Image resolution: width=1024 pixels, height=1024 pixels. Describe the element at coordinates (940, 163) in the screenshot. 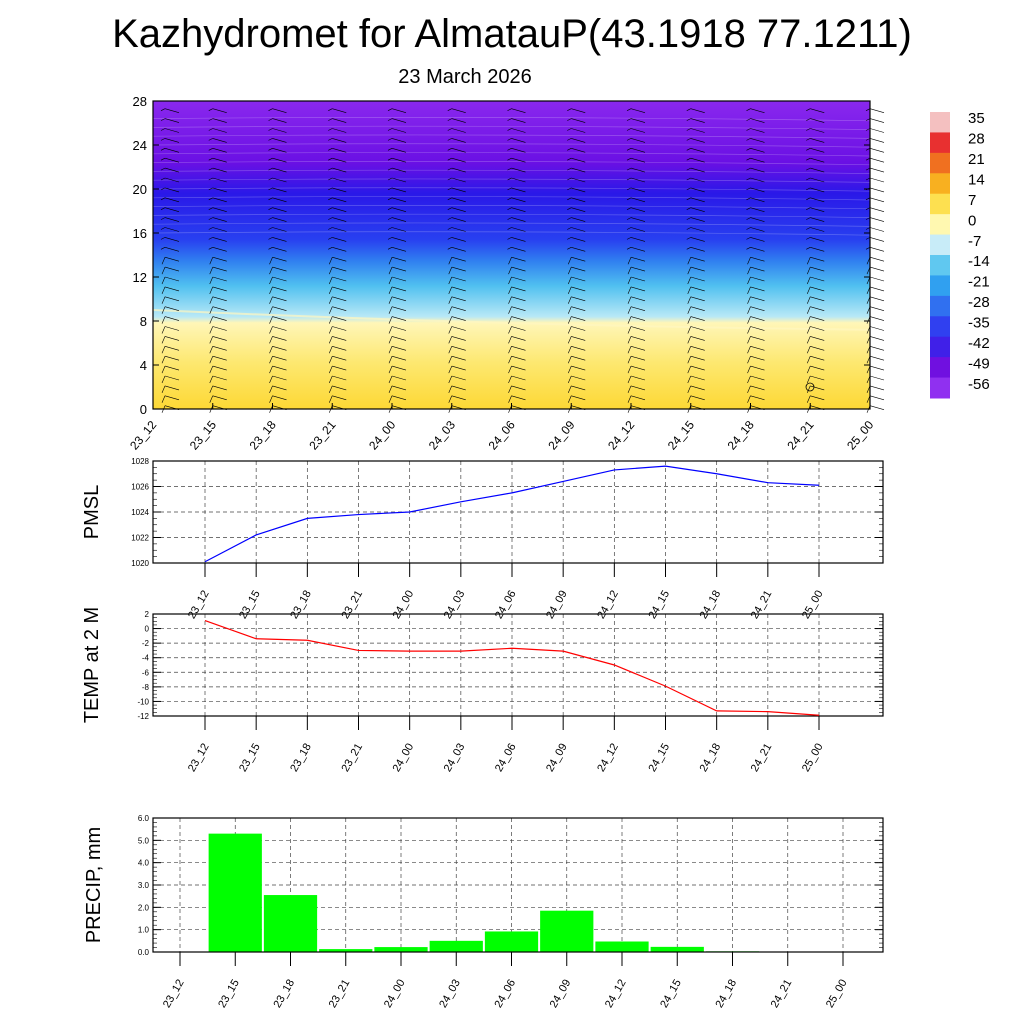

I see `colorbar-swatch` at that location.